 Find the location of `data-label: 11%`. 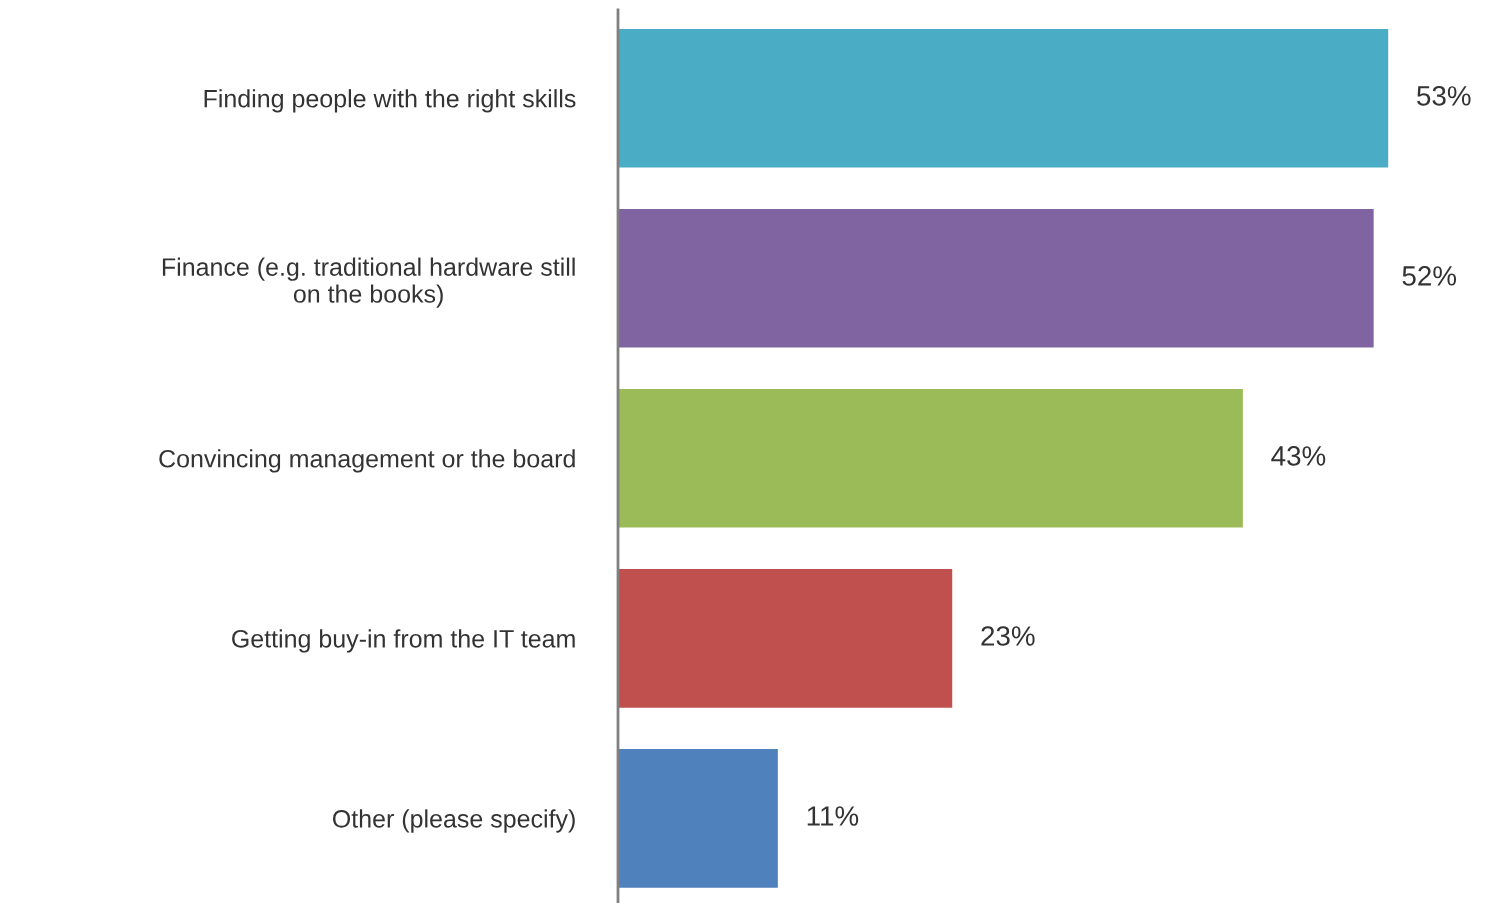

data-label: 11% is located at coordinates (833, 816).